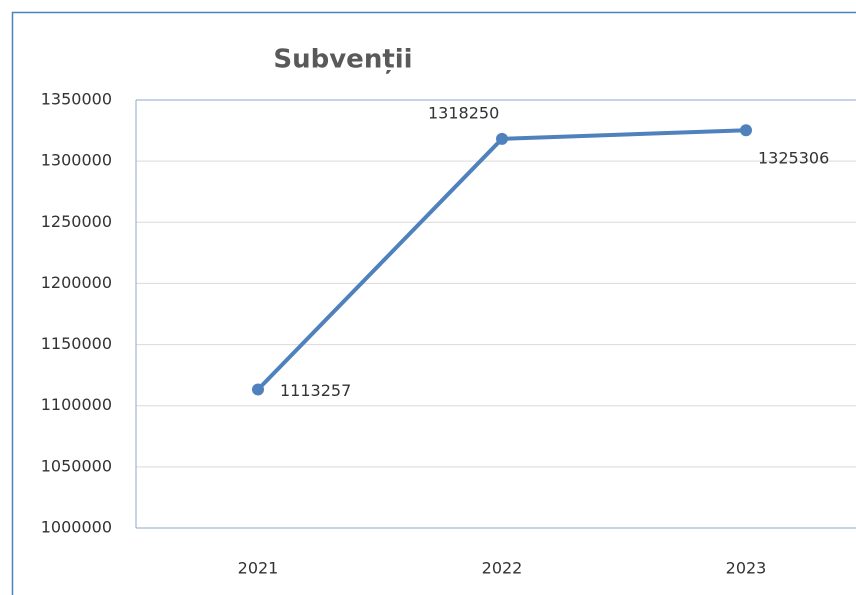 The height and width of the screenshot is (595, 856). I want to click on y-tick-label: 1300000, so click(76, 160).